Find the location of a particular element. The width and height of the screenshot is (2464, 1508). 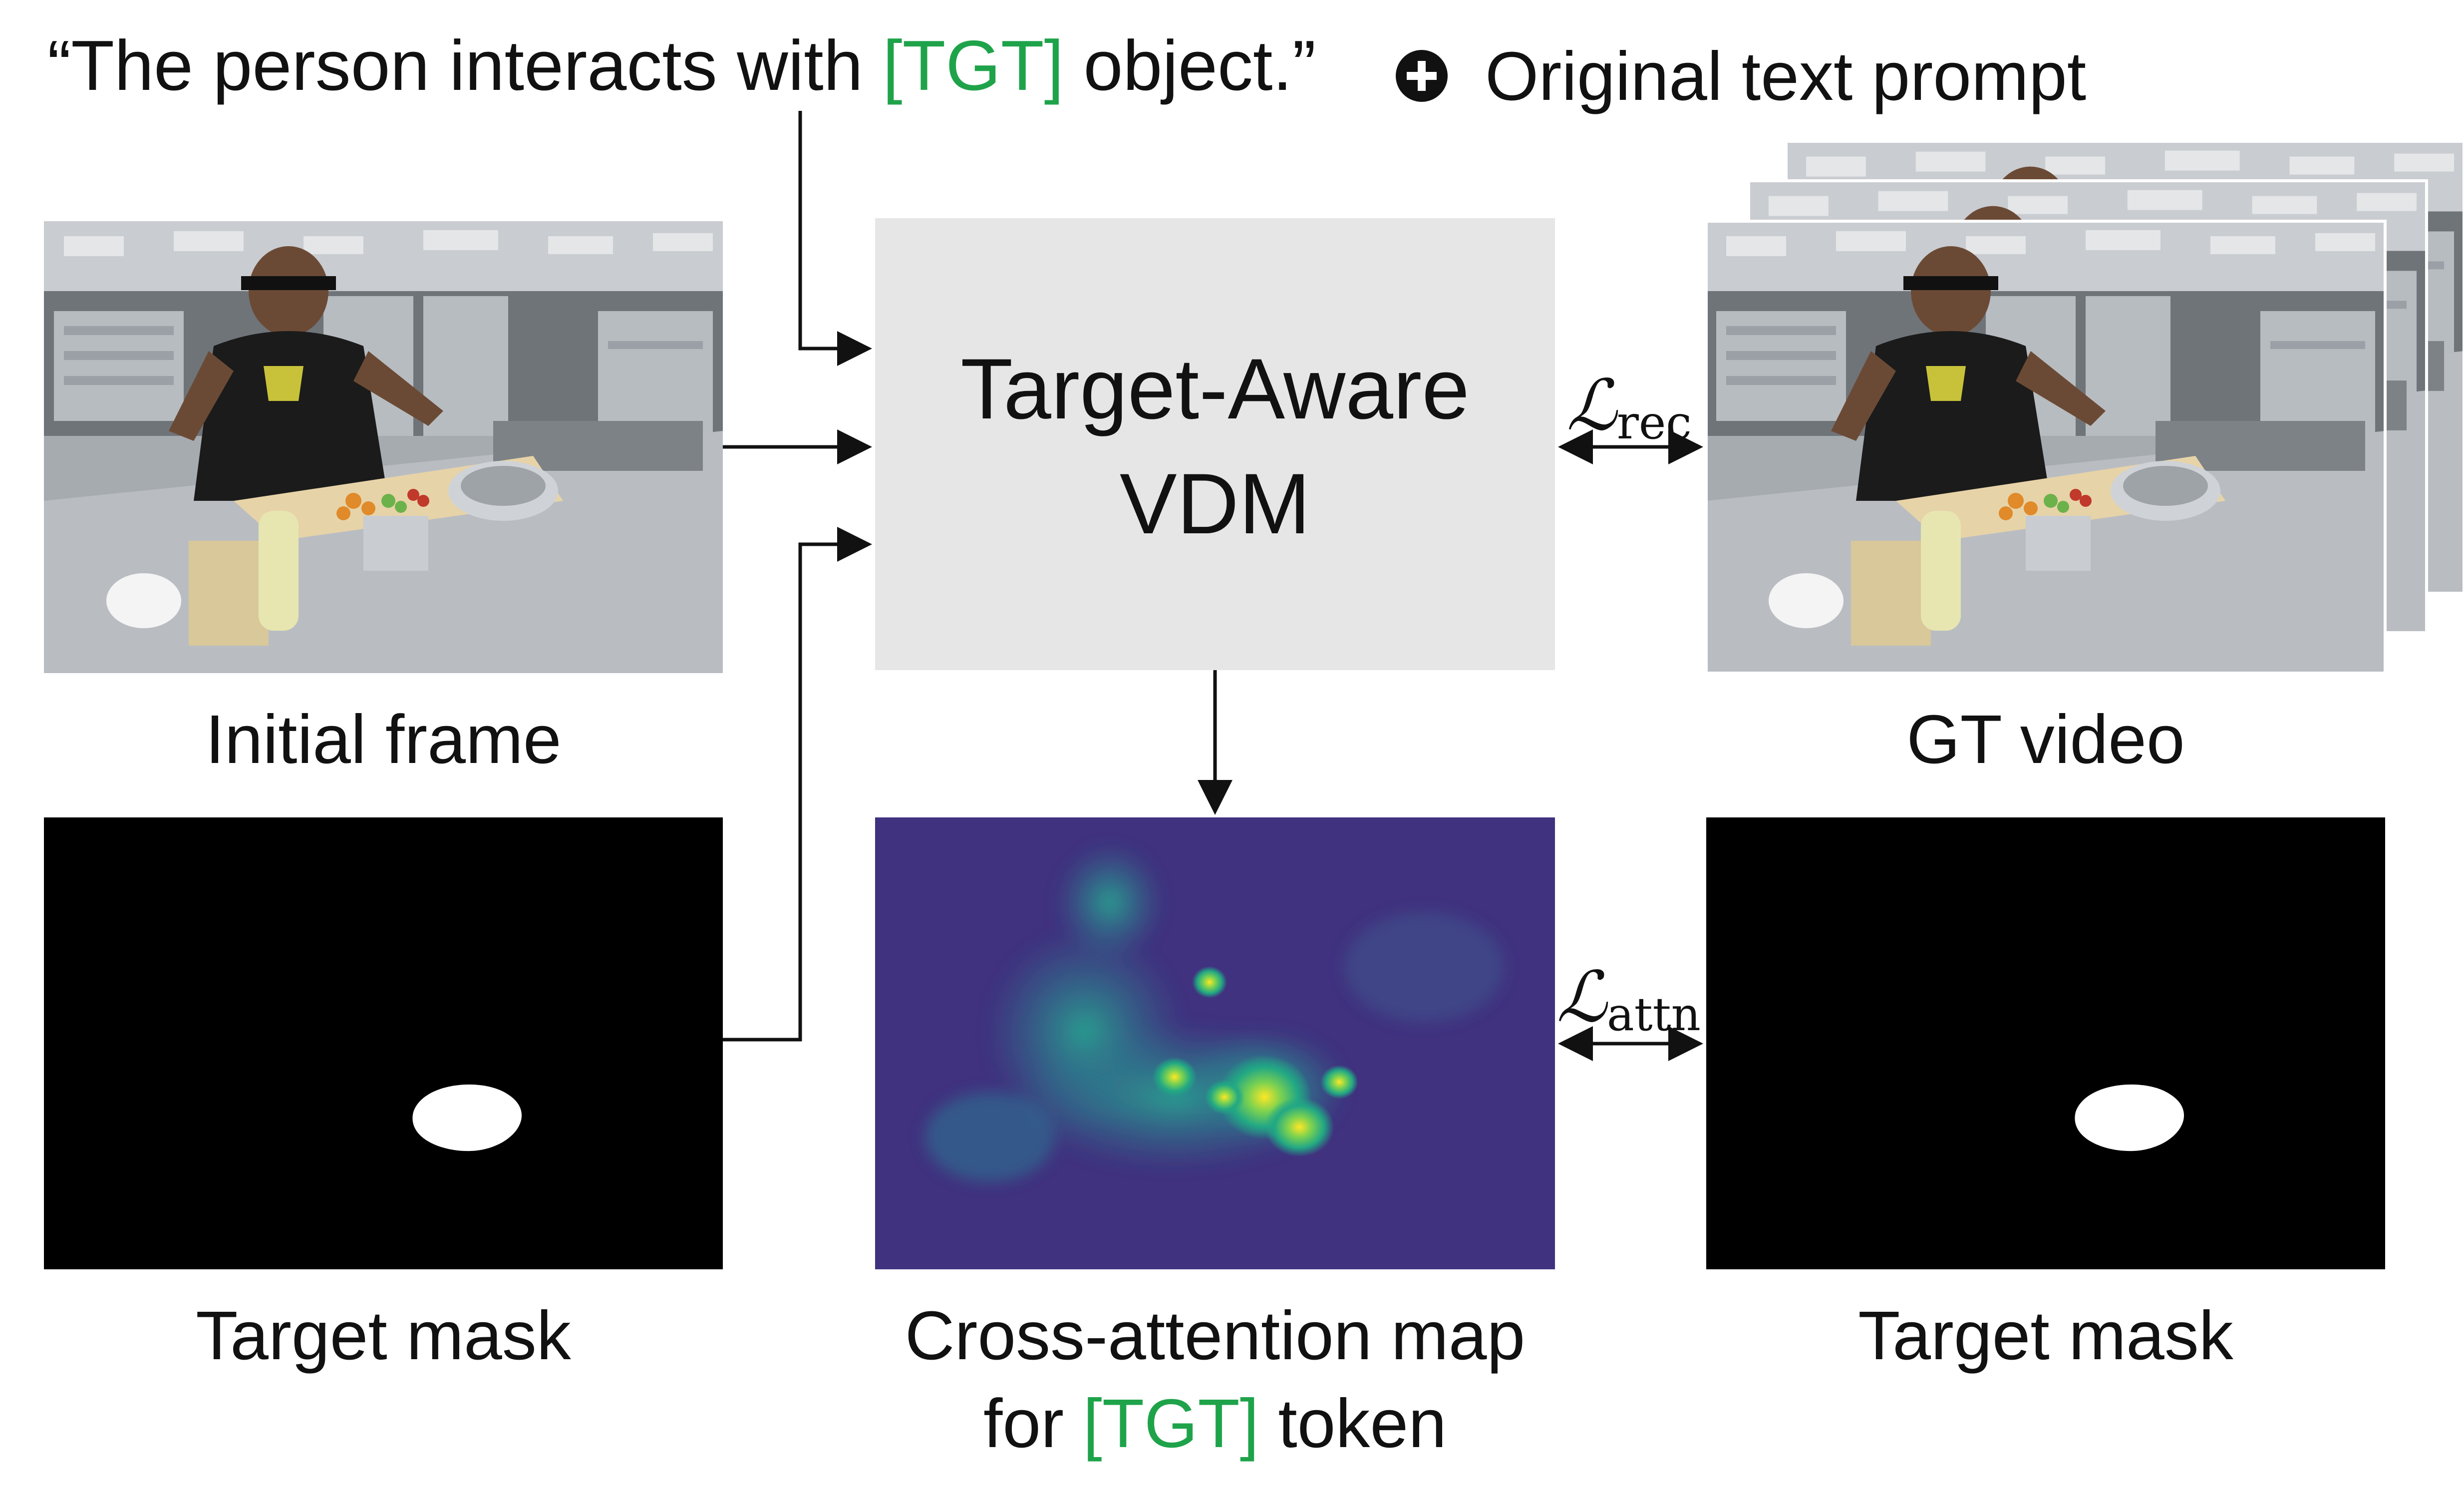

target-mask-right-image is located at coordinates (2046, 1043).